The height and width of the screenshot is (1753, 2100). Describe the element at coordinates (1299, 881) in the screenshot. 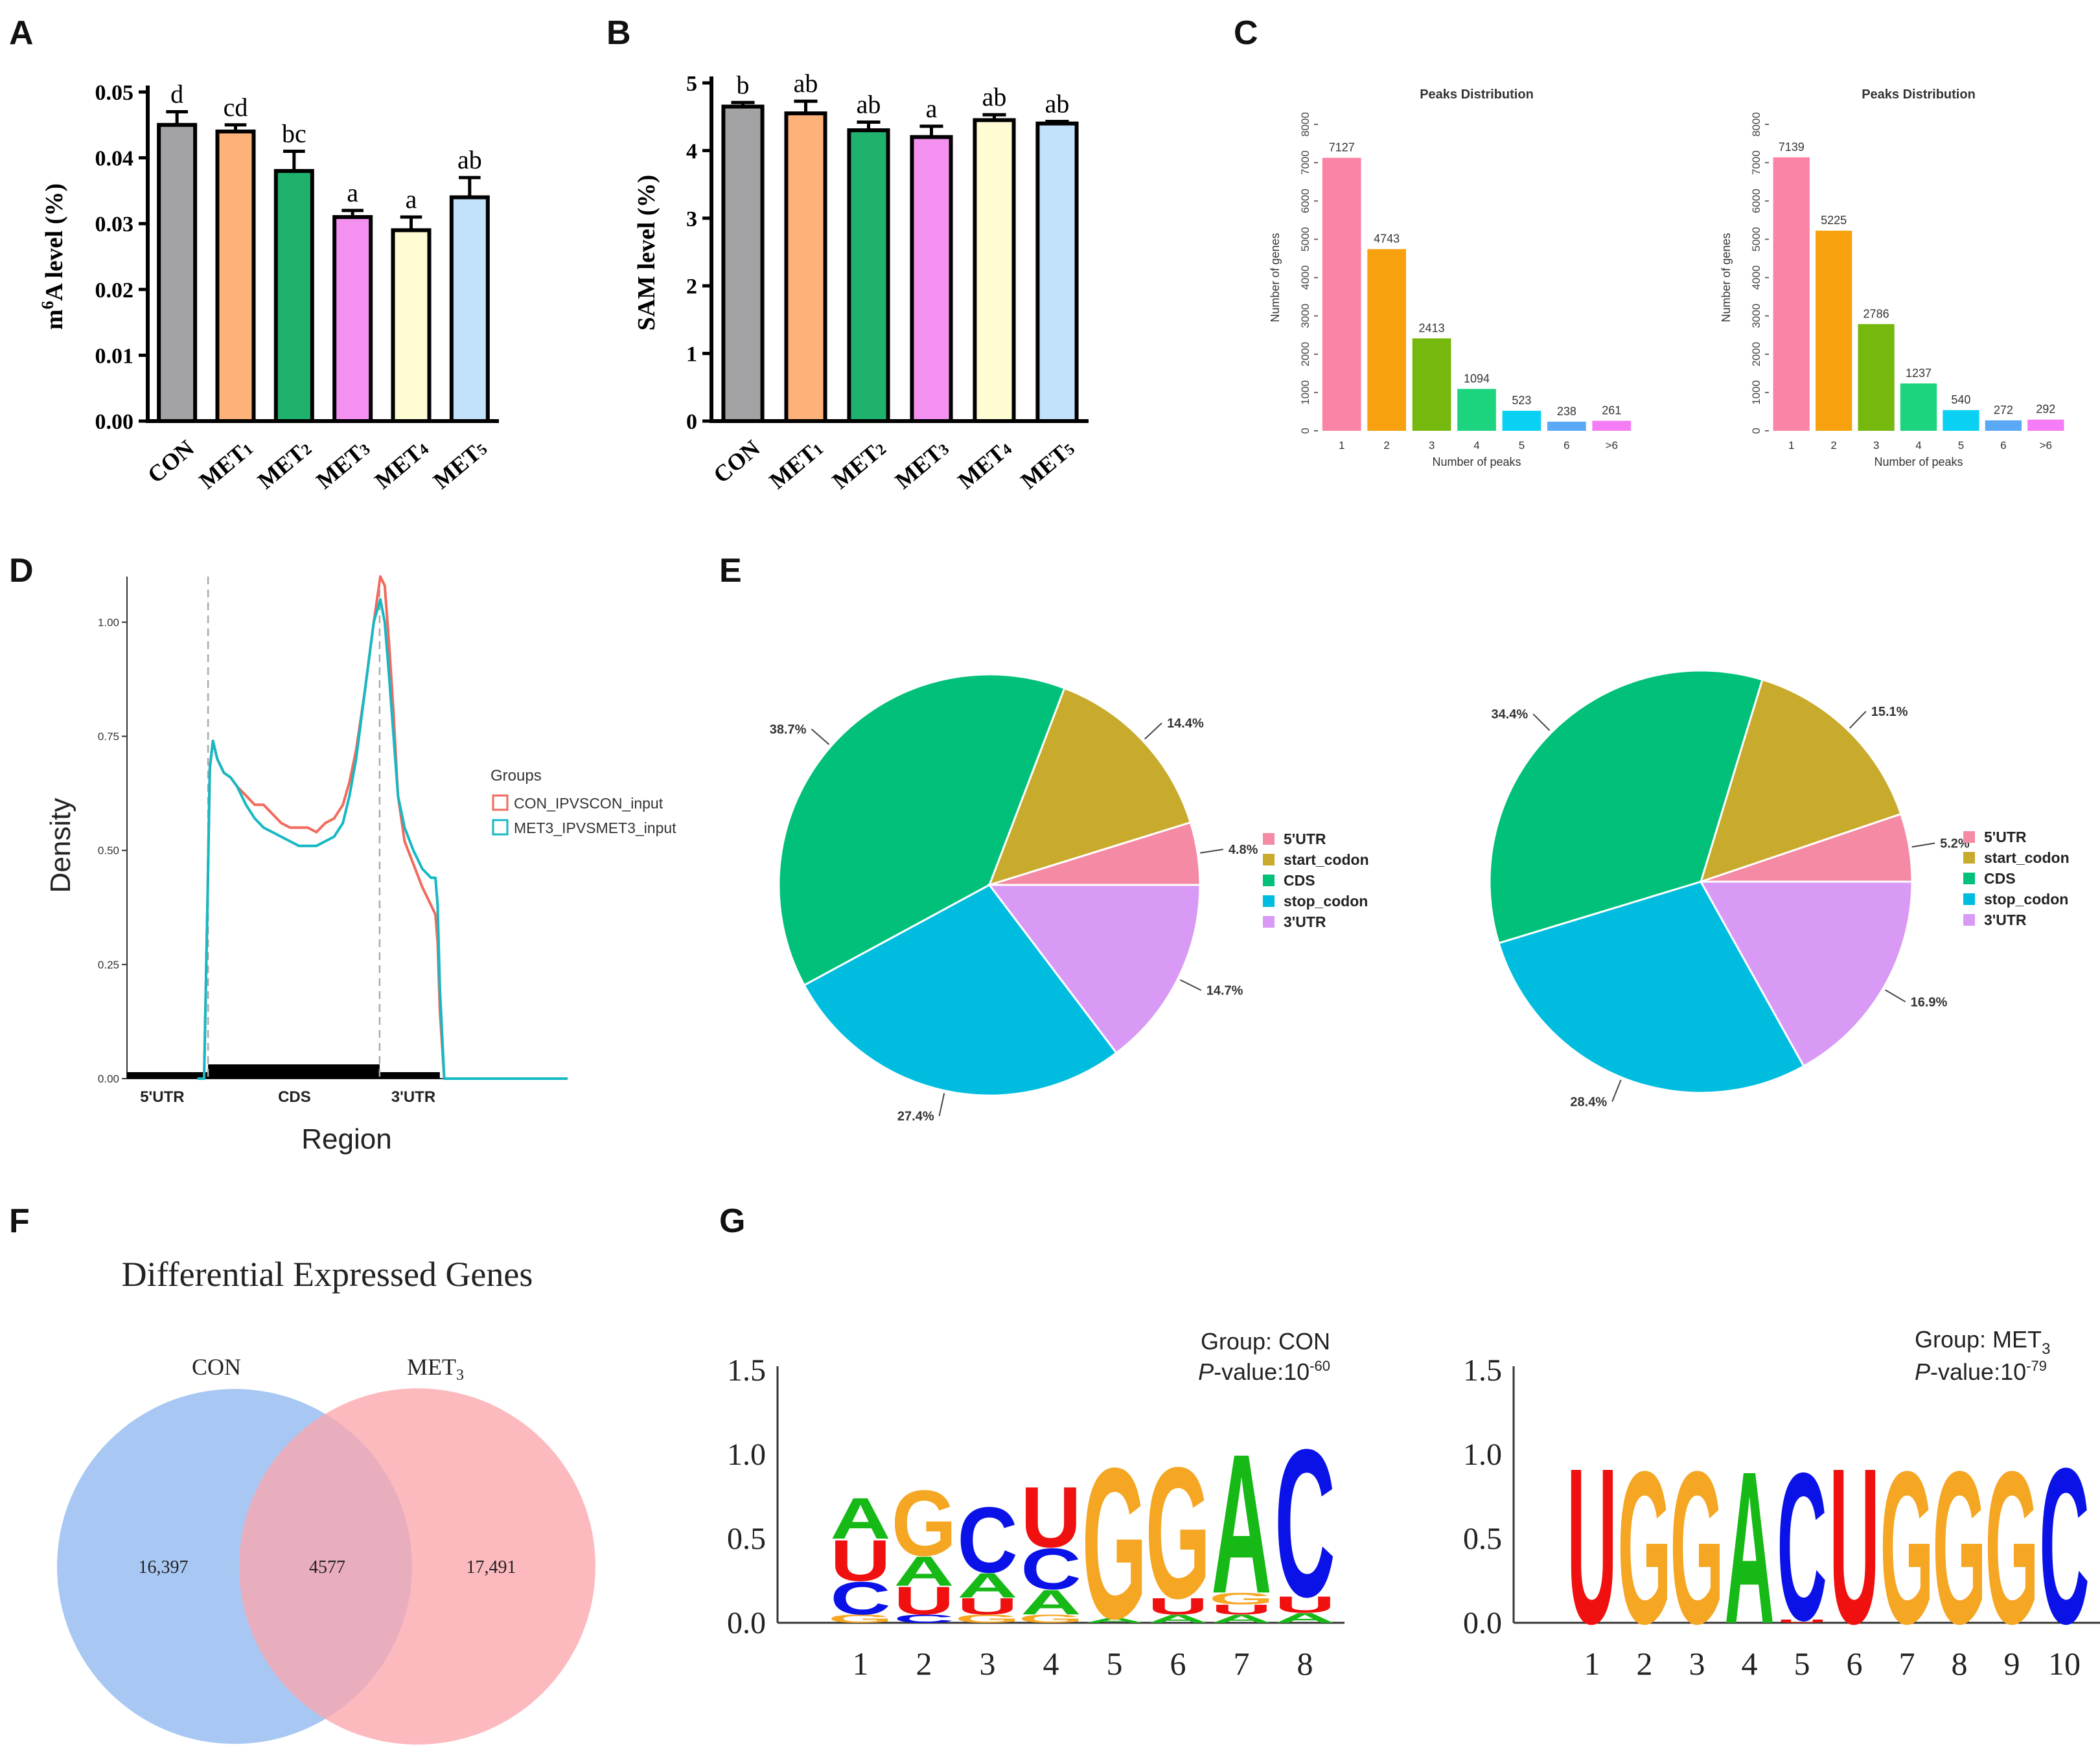

I see `legend-label: CDS` at that location.